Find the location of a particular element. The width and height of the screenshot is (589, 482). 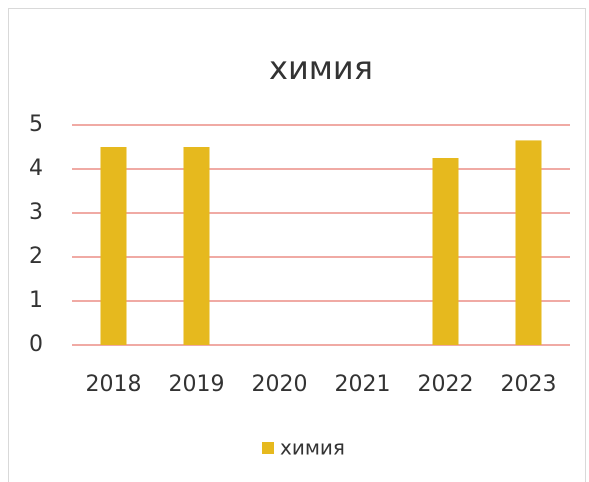

y-tick-label: 3 is located at coordinates (36, 212).